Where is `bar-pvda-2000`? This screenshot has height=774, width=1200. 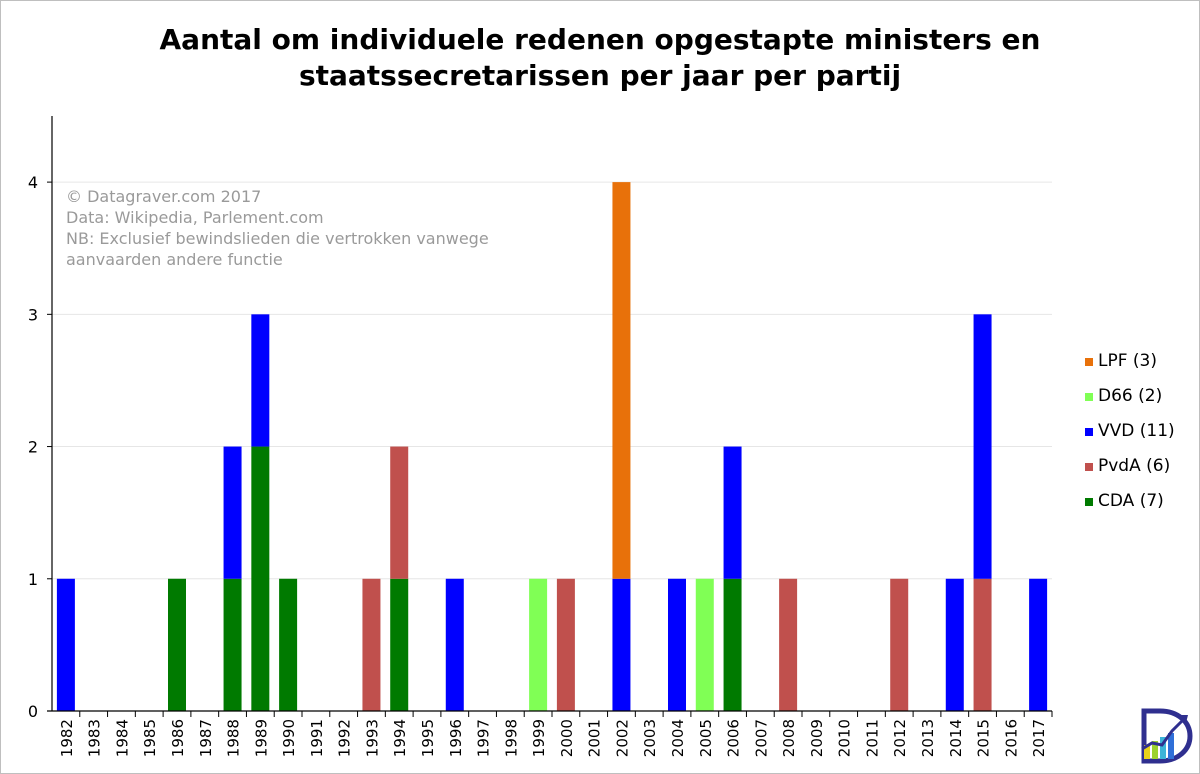 bar-pvda-2000 is located at coordinates (565, 644).